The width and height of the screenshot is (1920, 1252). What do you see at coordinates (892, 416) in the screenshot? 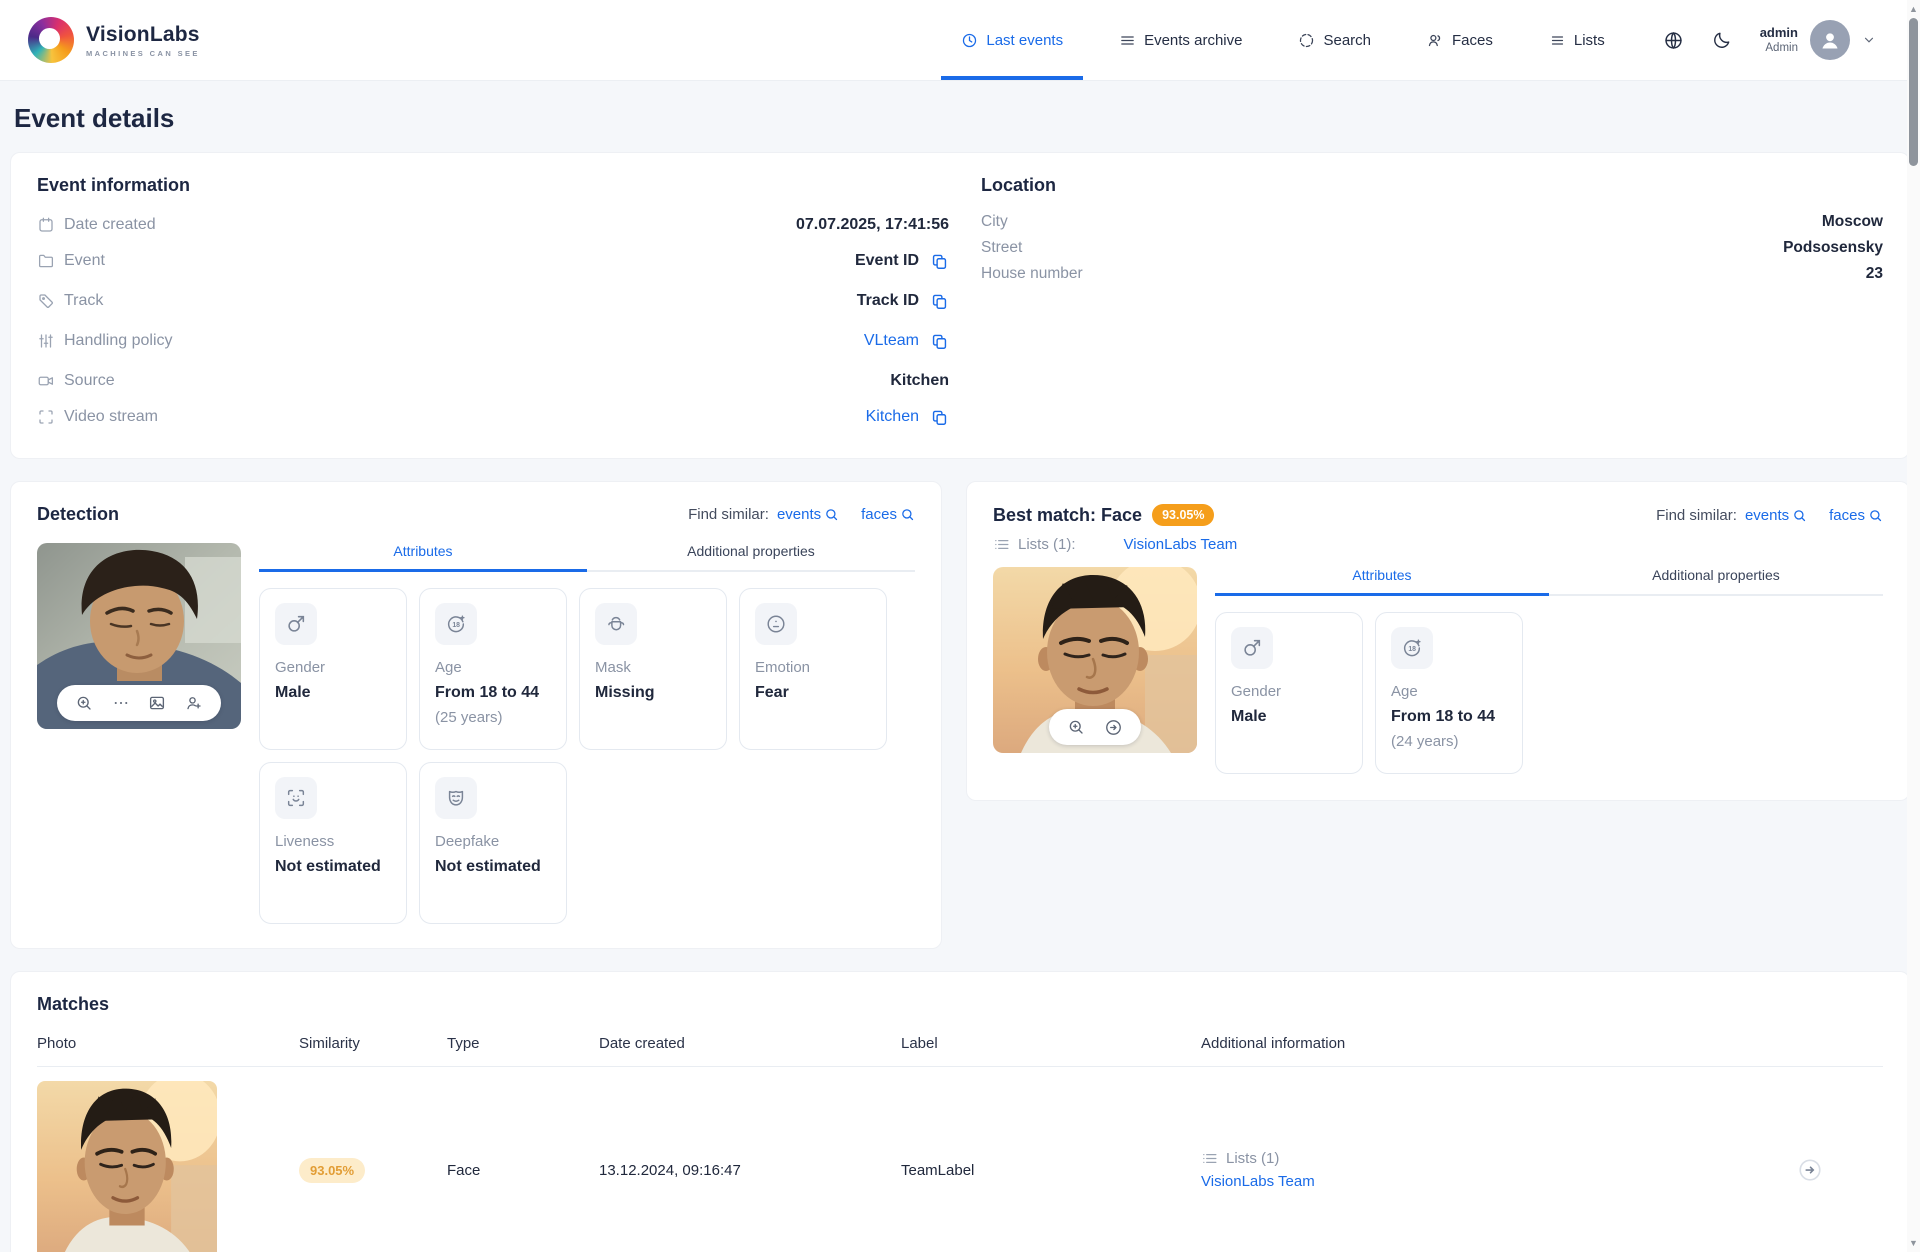
I see `video-stream-link: Kitchen` at bounding box center [892, 416].